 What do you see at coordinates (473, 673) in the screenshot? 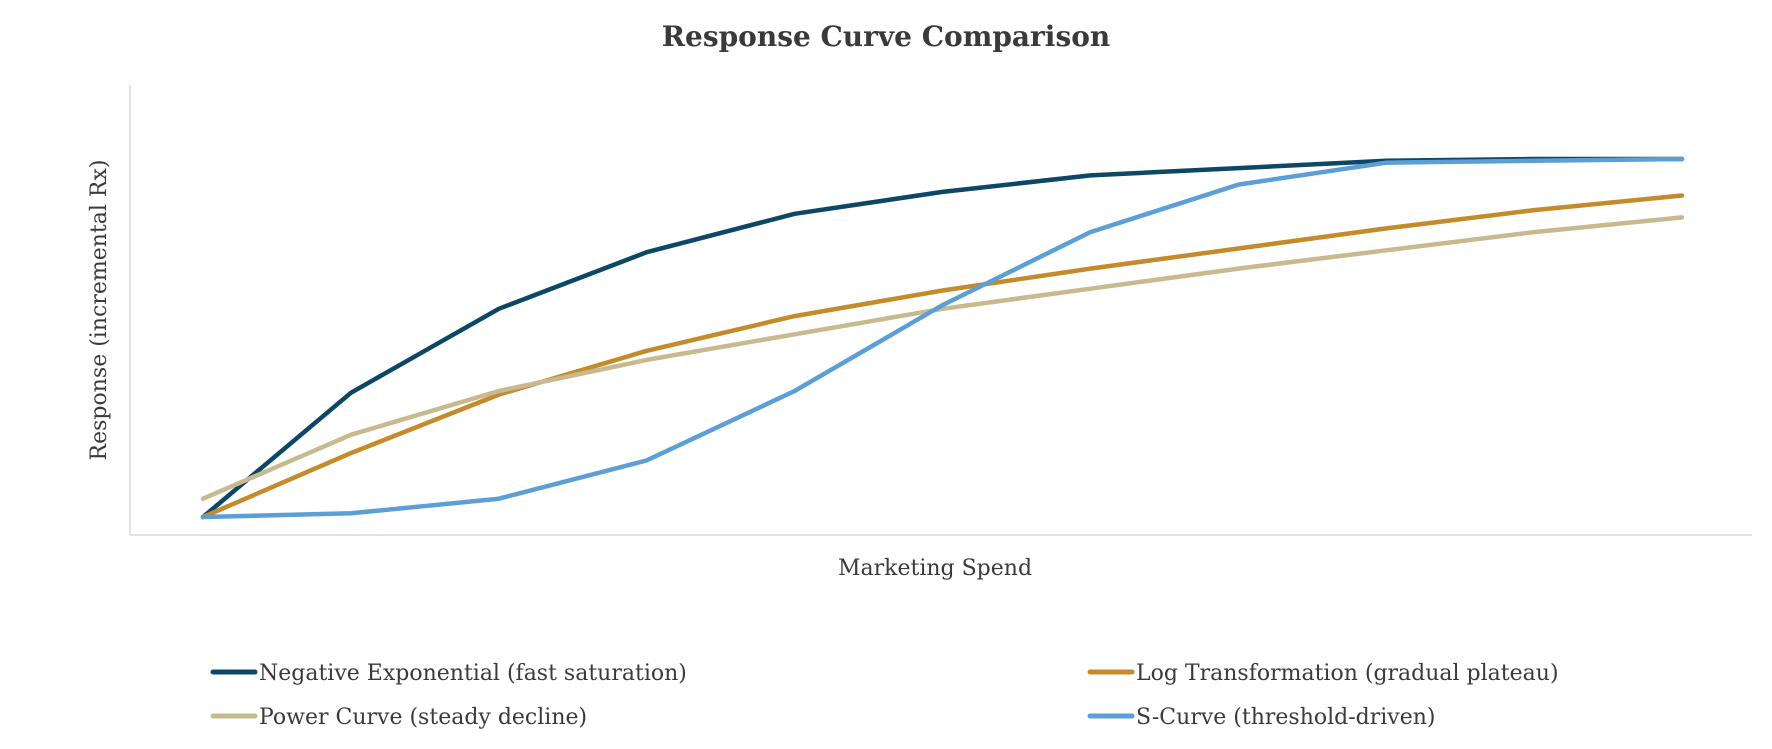
I see `legend-label: Negative Exponential (fast saturation)` at bounding box center [473, 673].